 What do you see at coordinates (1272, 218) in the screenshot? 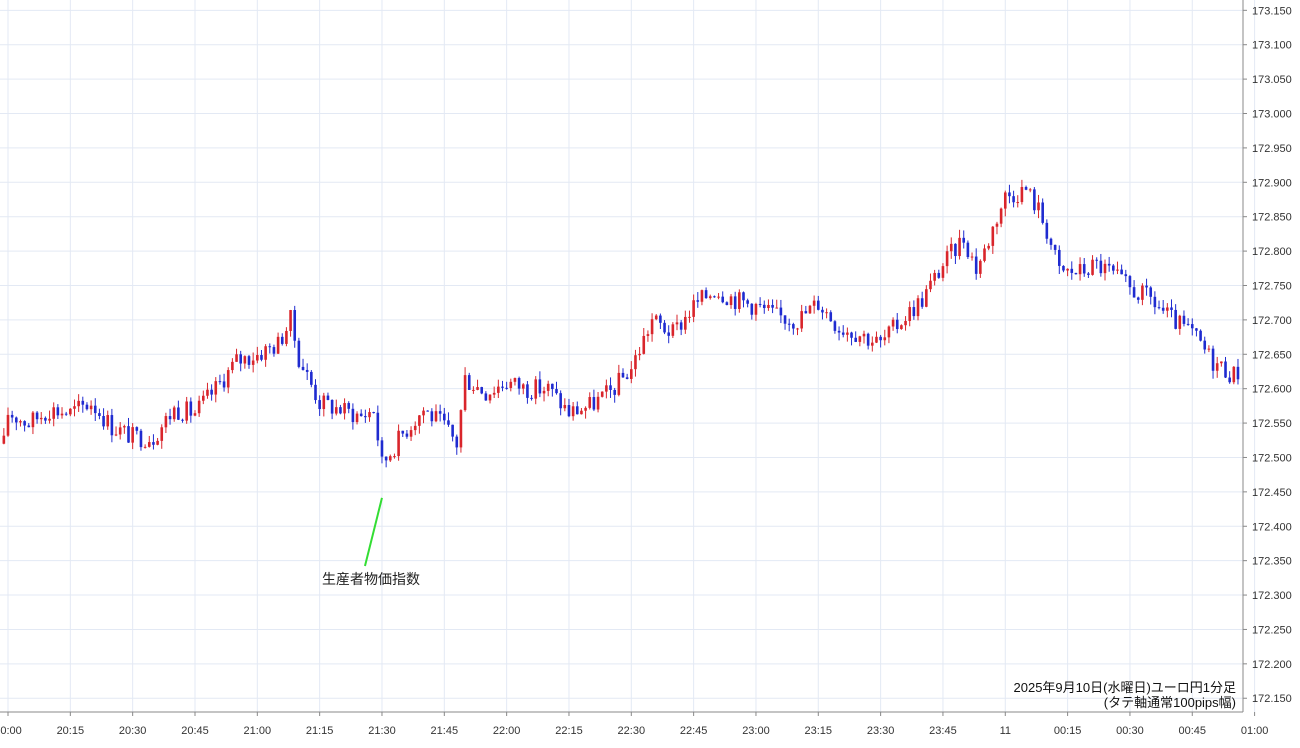
I see `price-tick-label: 172.850` at bounding box center [1272, 218].